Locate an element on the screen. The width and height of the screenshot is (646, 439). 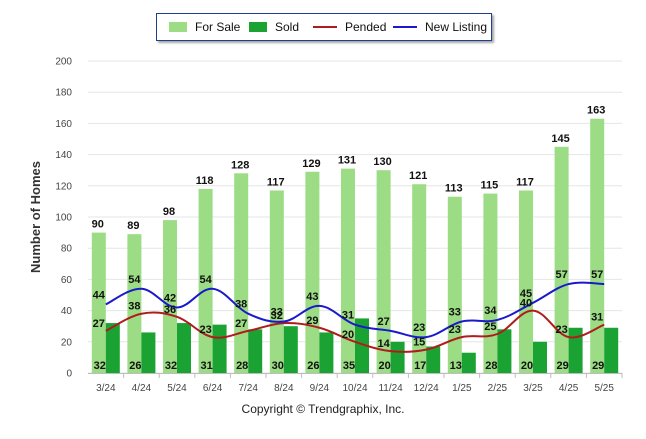
y-axis-title: Number of Homes is located at coordinates (35, 217).